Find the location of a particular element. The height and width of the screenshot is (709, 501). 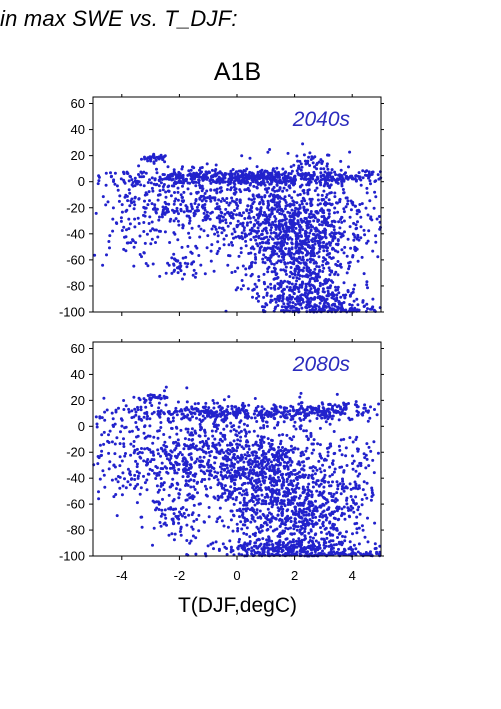

scenario-title: A1B is located at coordinates (237, 72).